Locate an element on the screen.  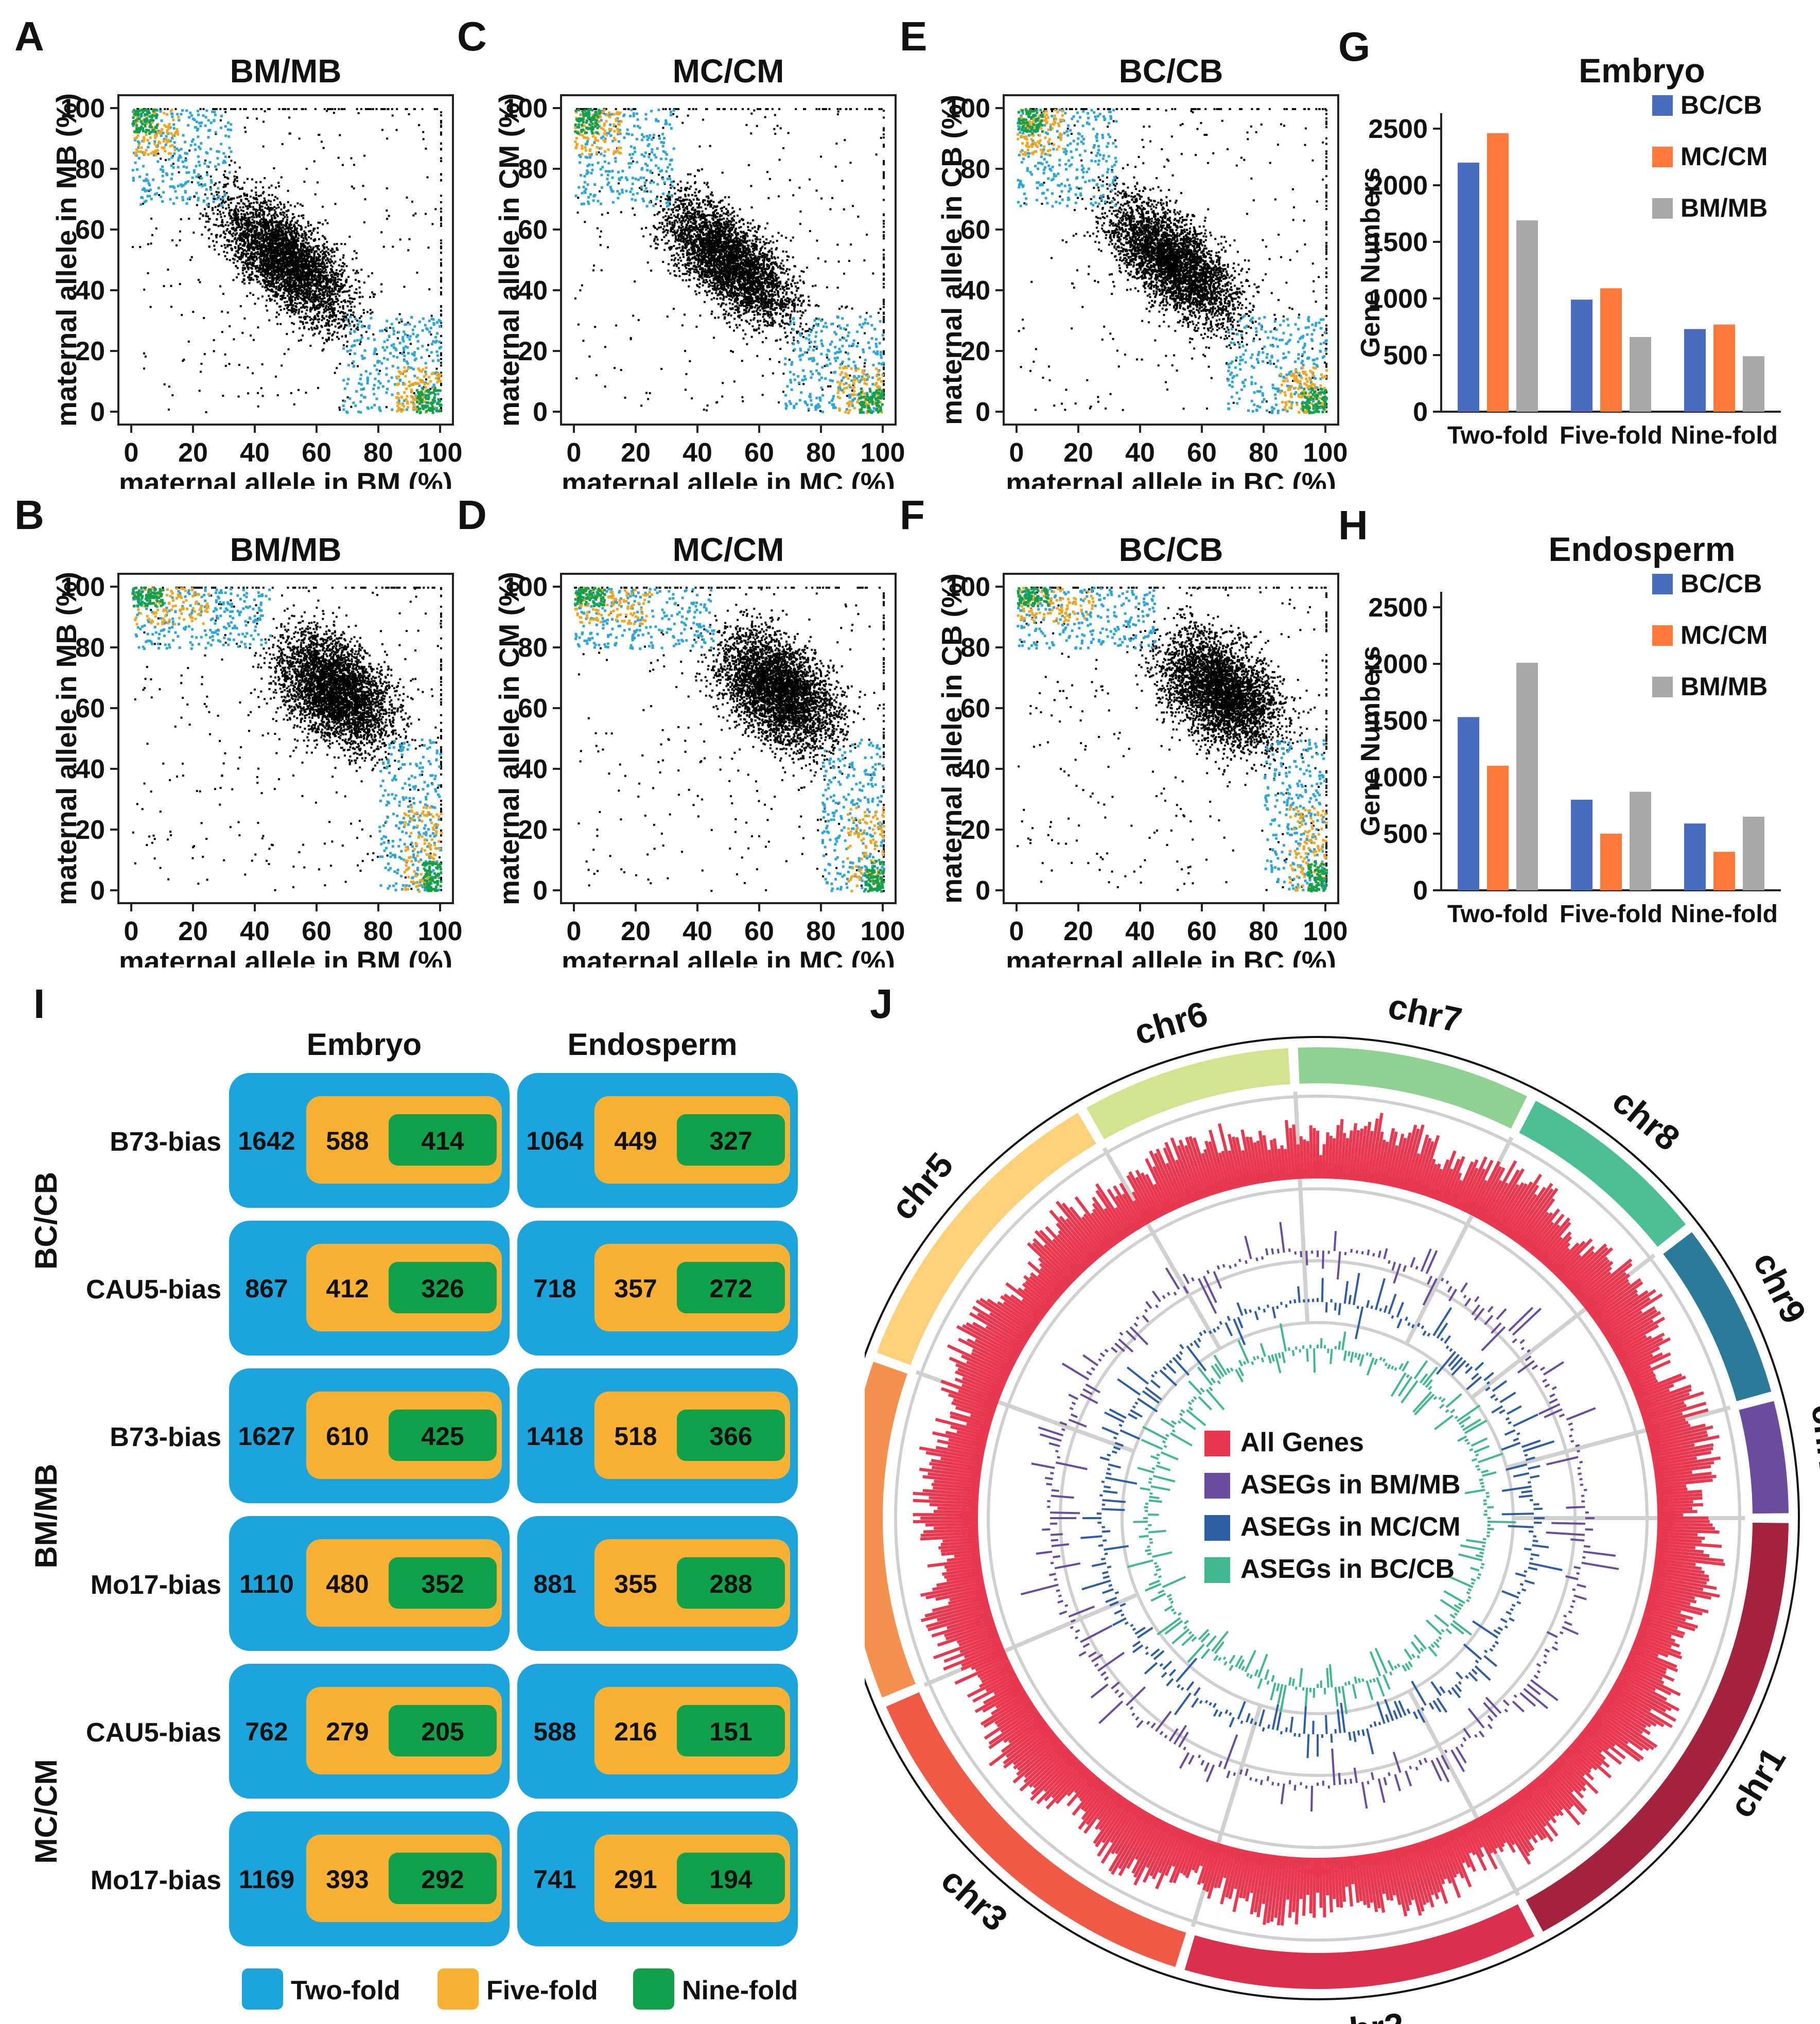
panel-letter-g: G is located at coordinates (1354, 47).